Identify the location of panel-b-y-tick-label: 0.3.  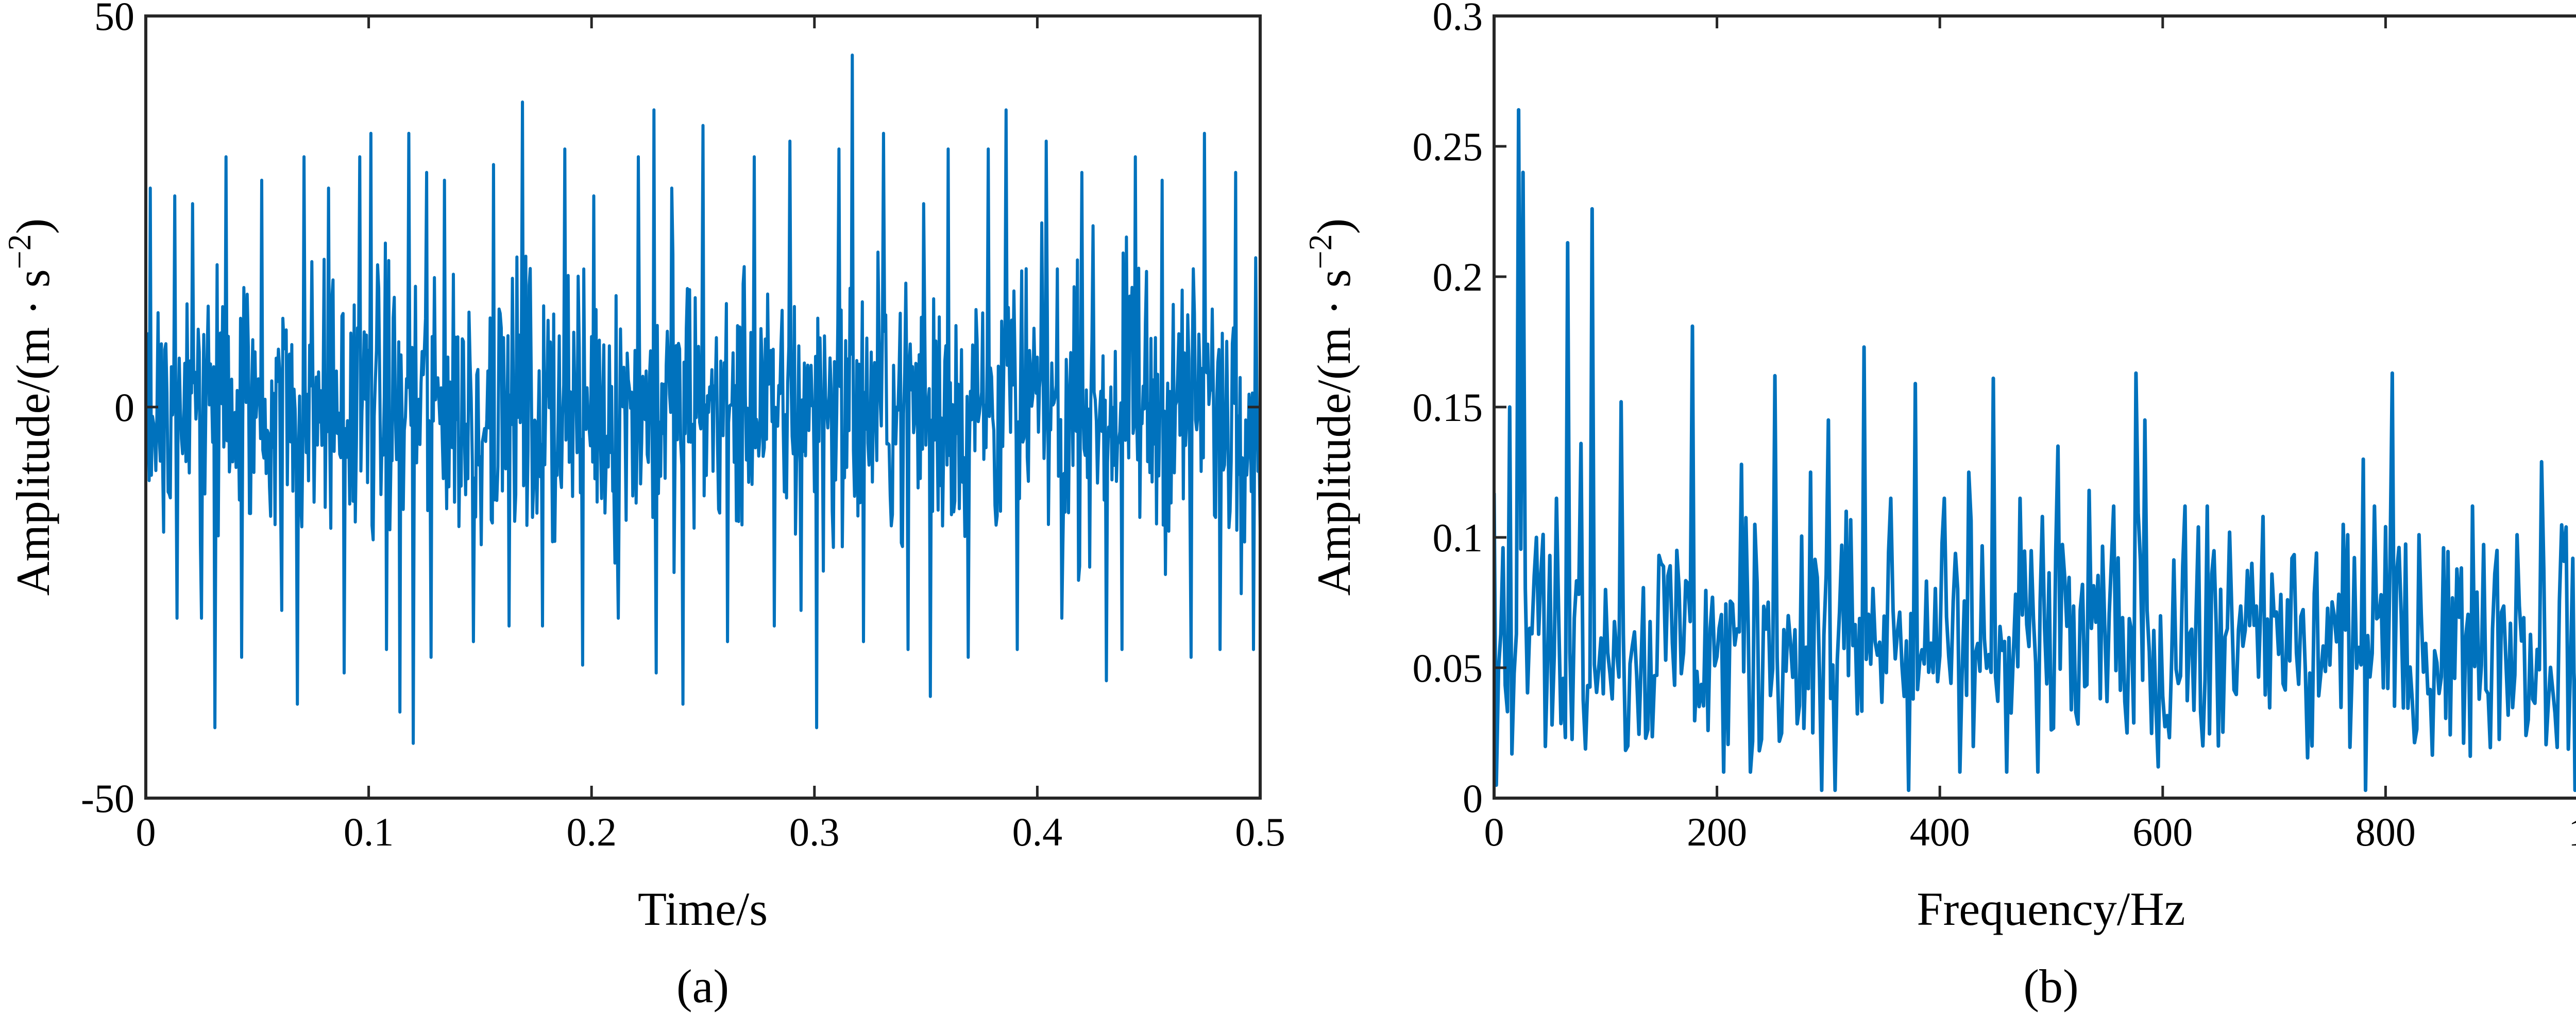
(1458, 19).